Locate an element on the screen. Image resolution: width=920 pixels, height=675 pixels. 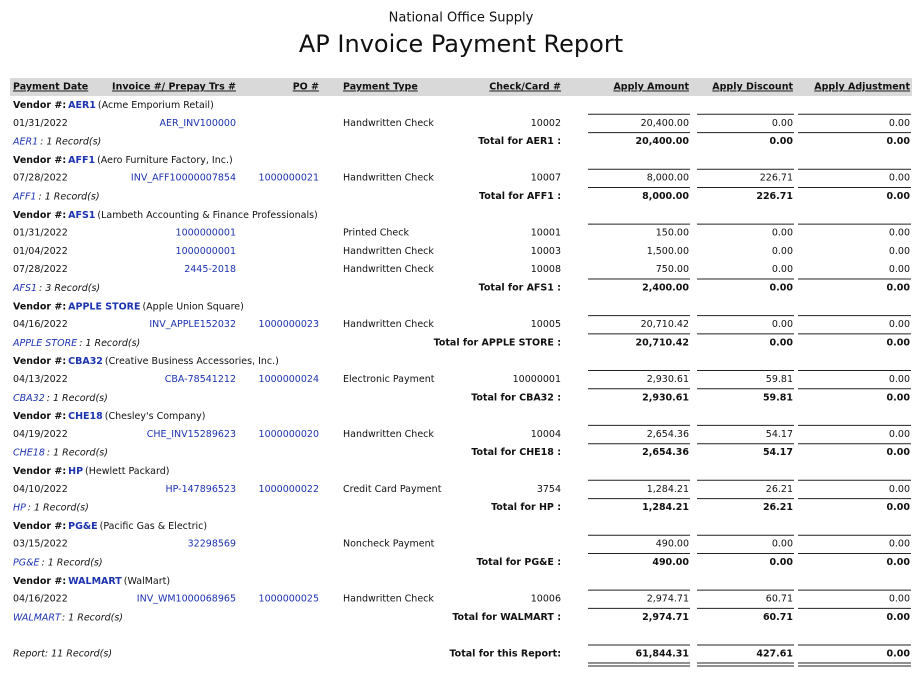
record-count: CHE18: 1 Record(s) is located at coordinates (60, 452).